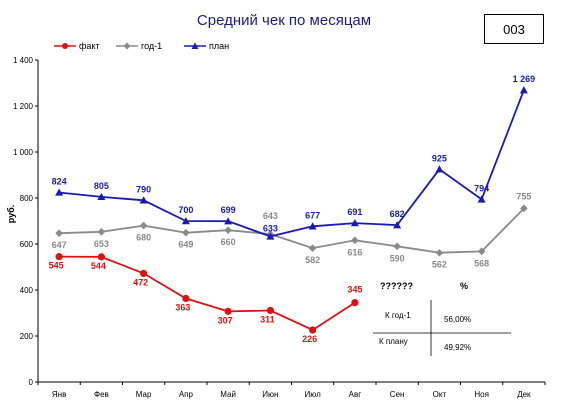  I want to click on legend-label-fakt: факт, so click(89, 46).